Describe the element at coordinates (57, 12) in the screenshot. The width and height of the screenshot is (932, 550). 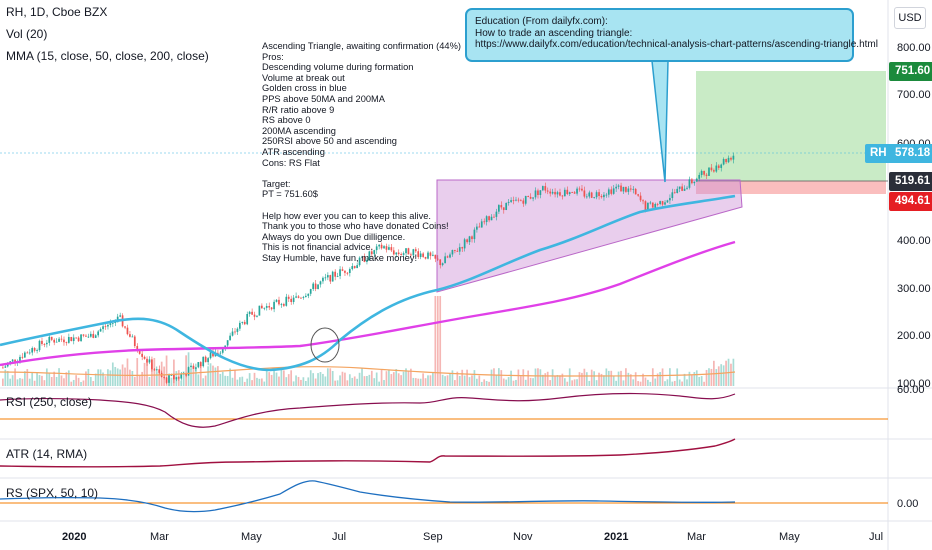
I see `symbol-legend: RH, 1D, Cboe BZX` at that location.